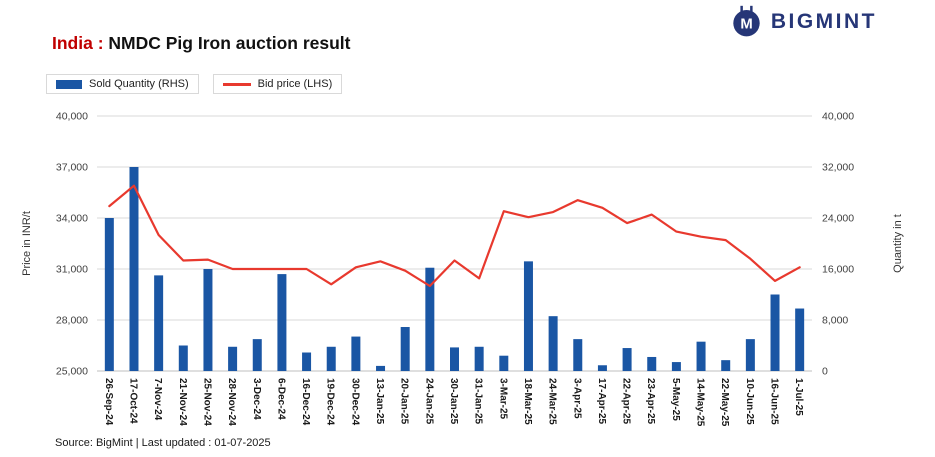 The image size is (935, 457). Describe the element at coordinates (256, 399) in the screenshot. I see `x-axis-label: 3-Dec-24` at that location.